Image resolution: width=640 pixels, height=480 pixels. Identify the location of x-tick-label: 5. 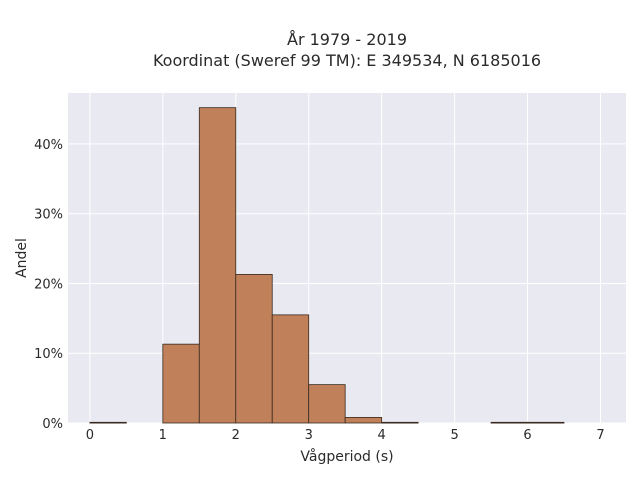
(454, 435).